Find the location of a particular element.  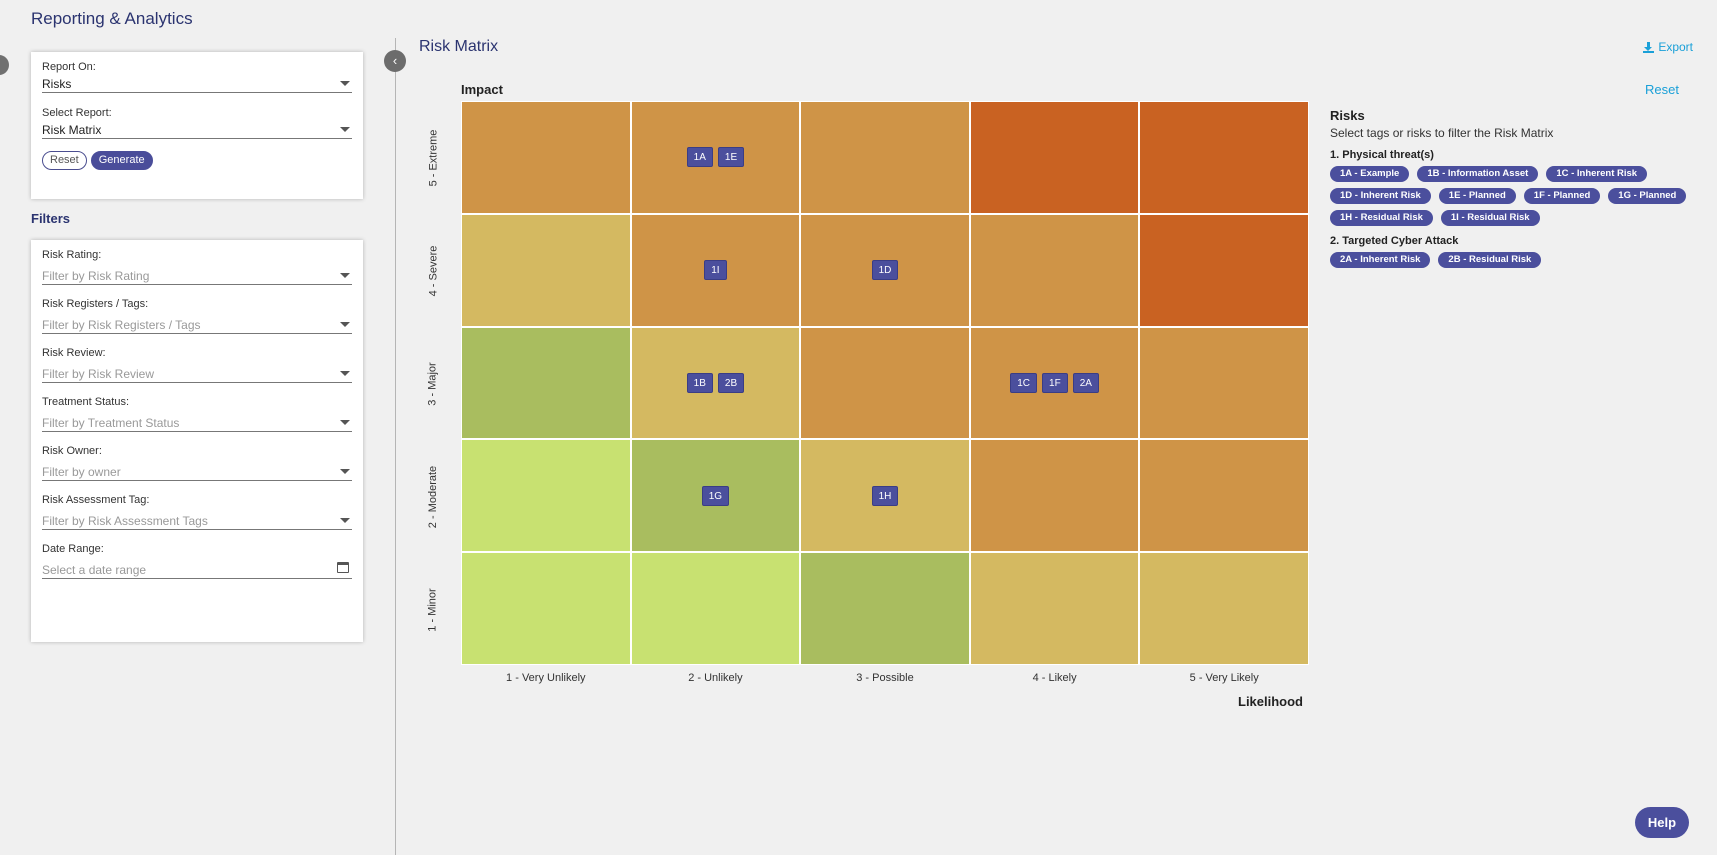

impact-axis-label: Impact is located at coordinates (482, 89).